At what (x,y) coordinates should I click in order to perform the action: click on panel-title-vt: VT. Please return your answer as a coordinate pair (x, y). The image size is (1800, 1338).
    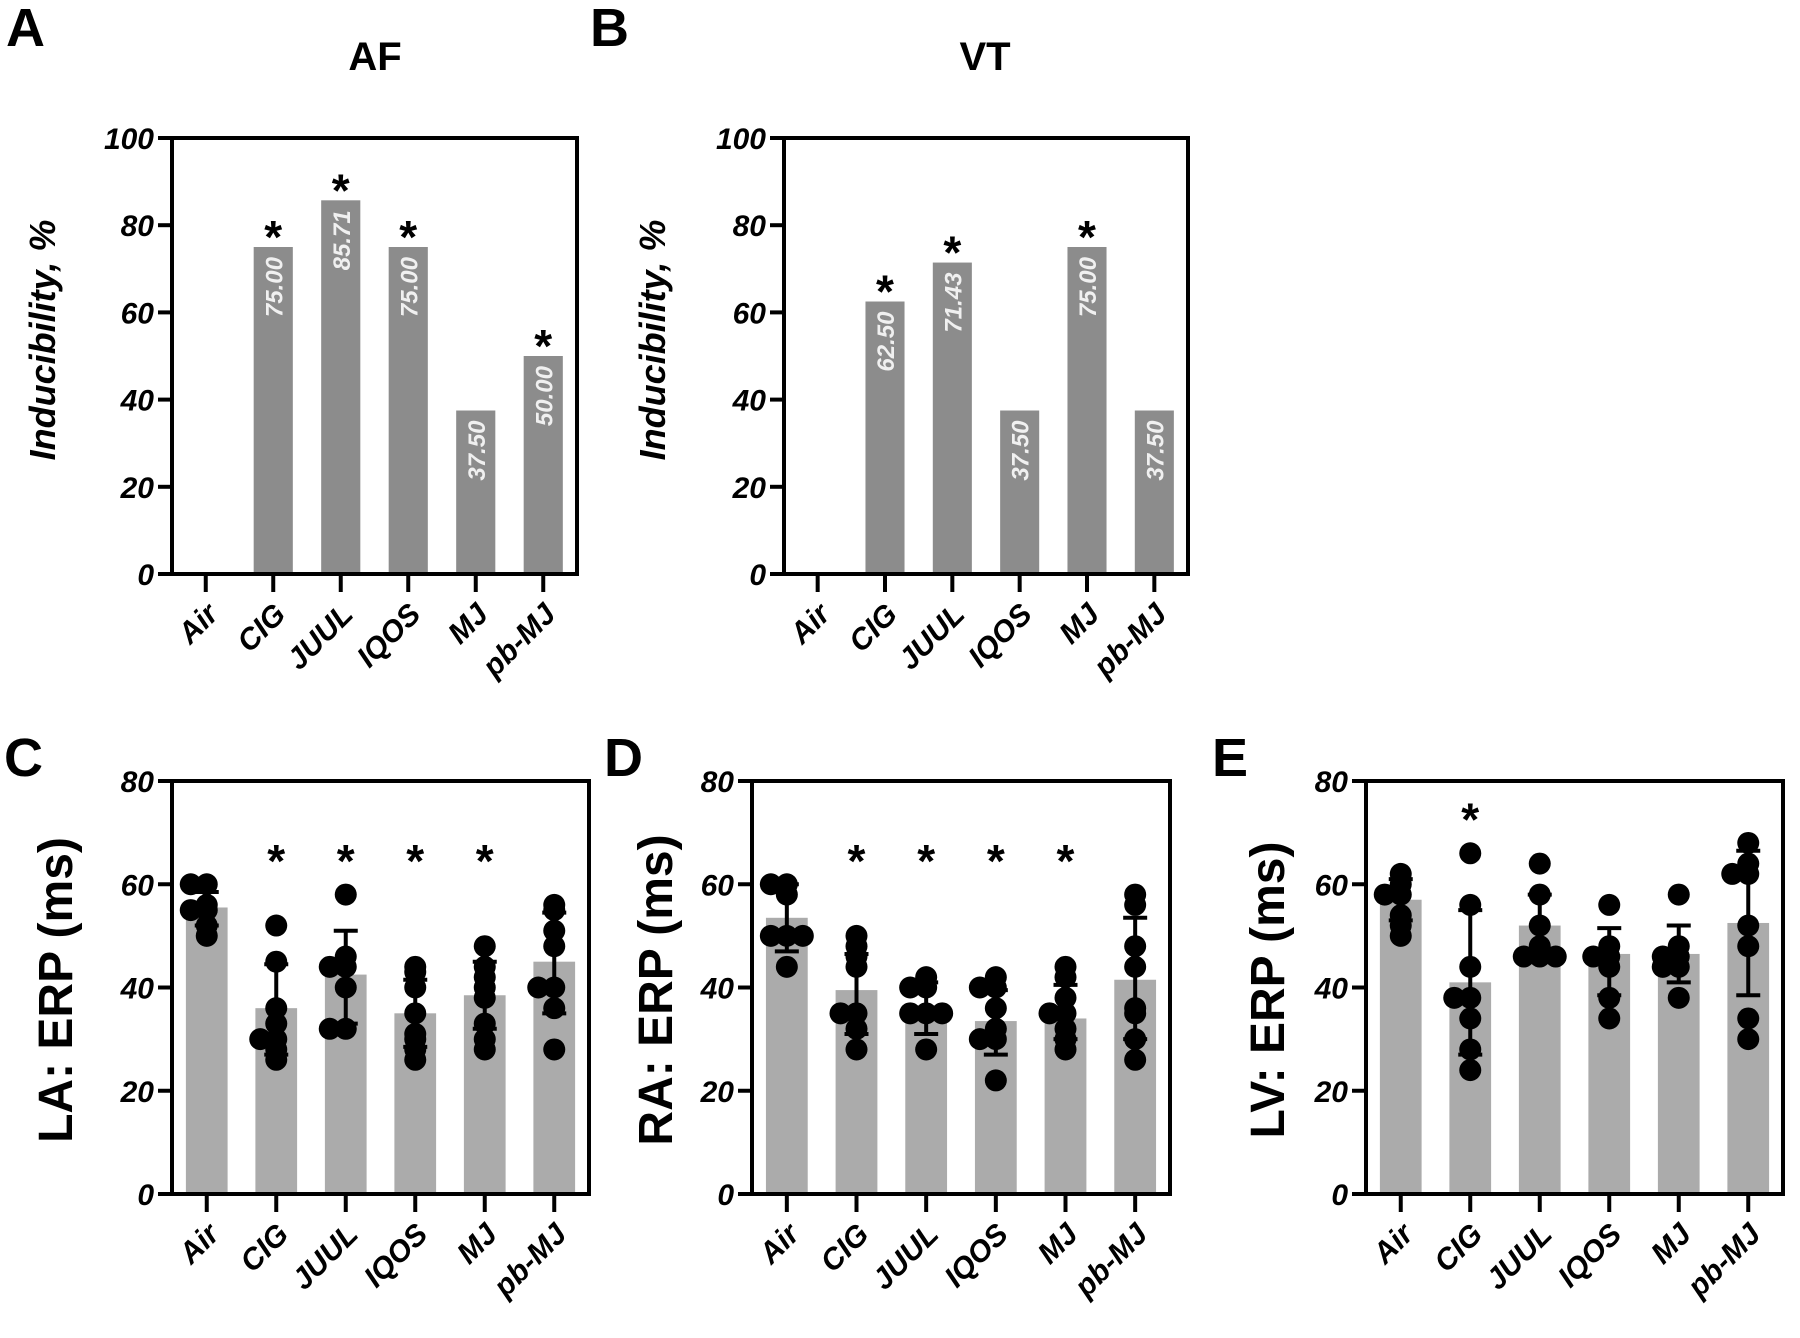
    Looking at the image, I should click on (984, 57).